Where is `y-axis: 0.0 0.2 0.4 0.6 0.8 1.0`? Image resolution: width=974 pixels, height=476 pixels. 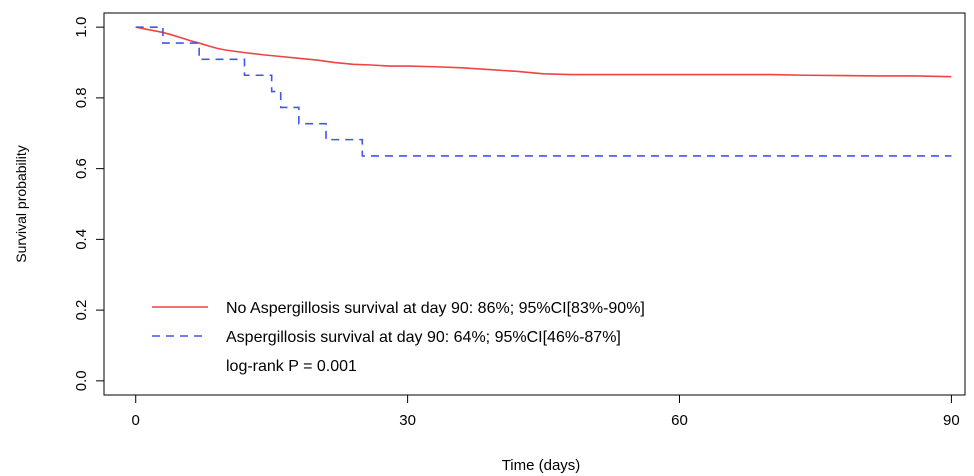 y-axis: 0.0 0.2 0.4 0.6 0.8 1.0 is located at coordinates (88, 204).